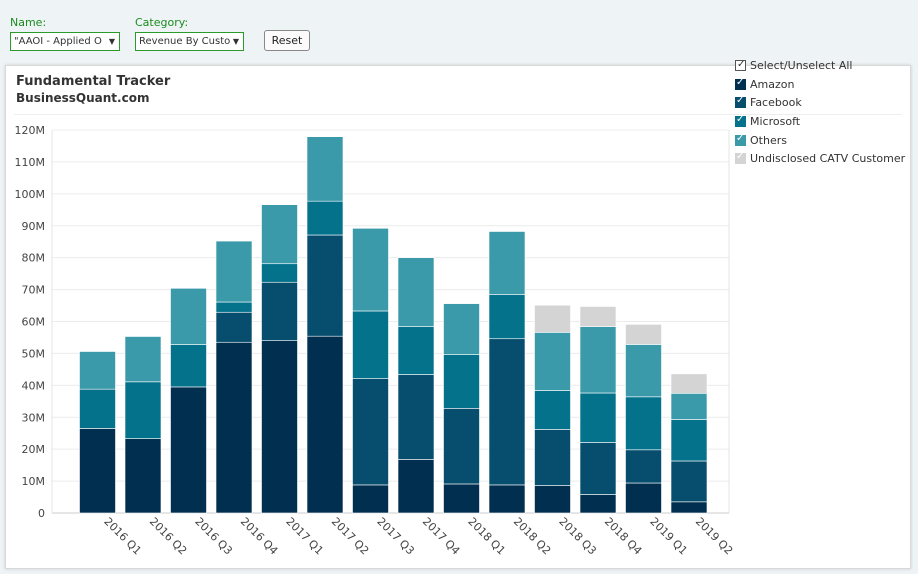 The width and height of the screenshot is (918, 574). Describe the element at coordinates (83, 98) in the screenshot. I see `chart-subtitle: BusinessQuant.com` at that location.